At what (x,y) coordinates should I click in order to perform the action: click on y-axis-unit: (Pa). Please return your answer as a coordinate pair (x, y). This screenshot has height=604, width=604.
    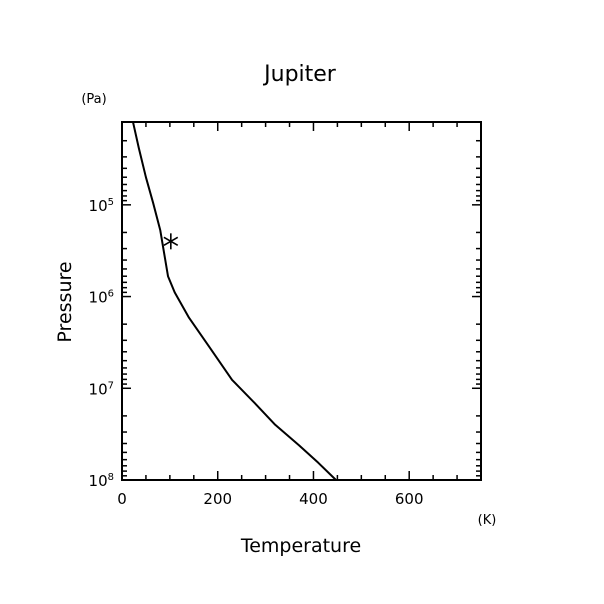
    Looking at the image, I should click on (93, 99).